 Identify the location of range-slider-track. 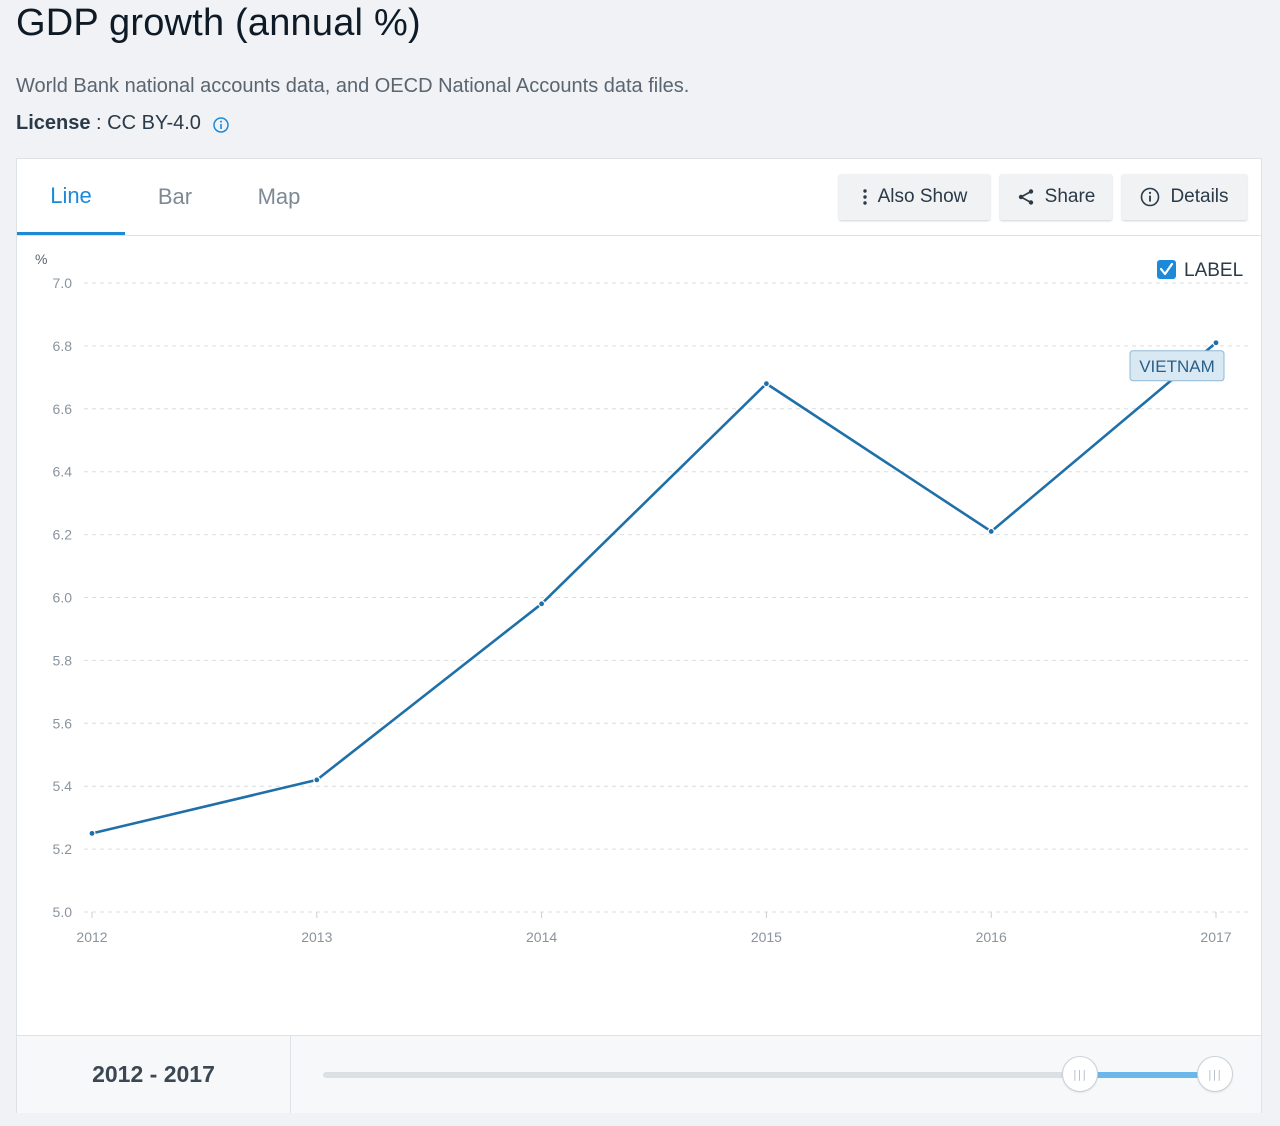
(769, 1075).